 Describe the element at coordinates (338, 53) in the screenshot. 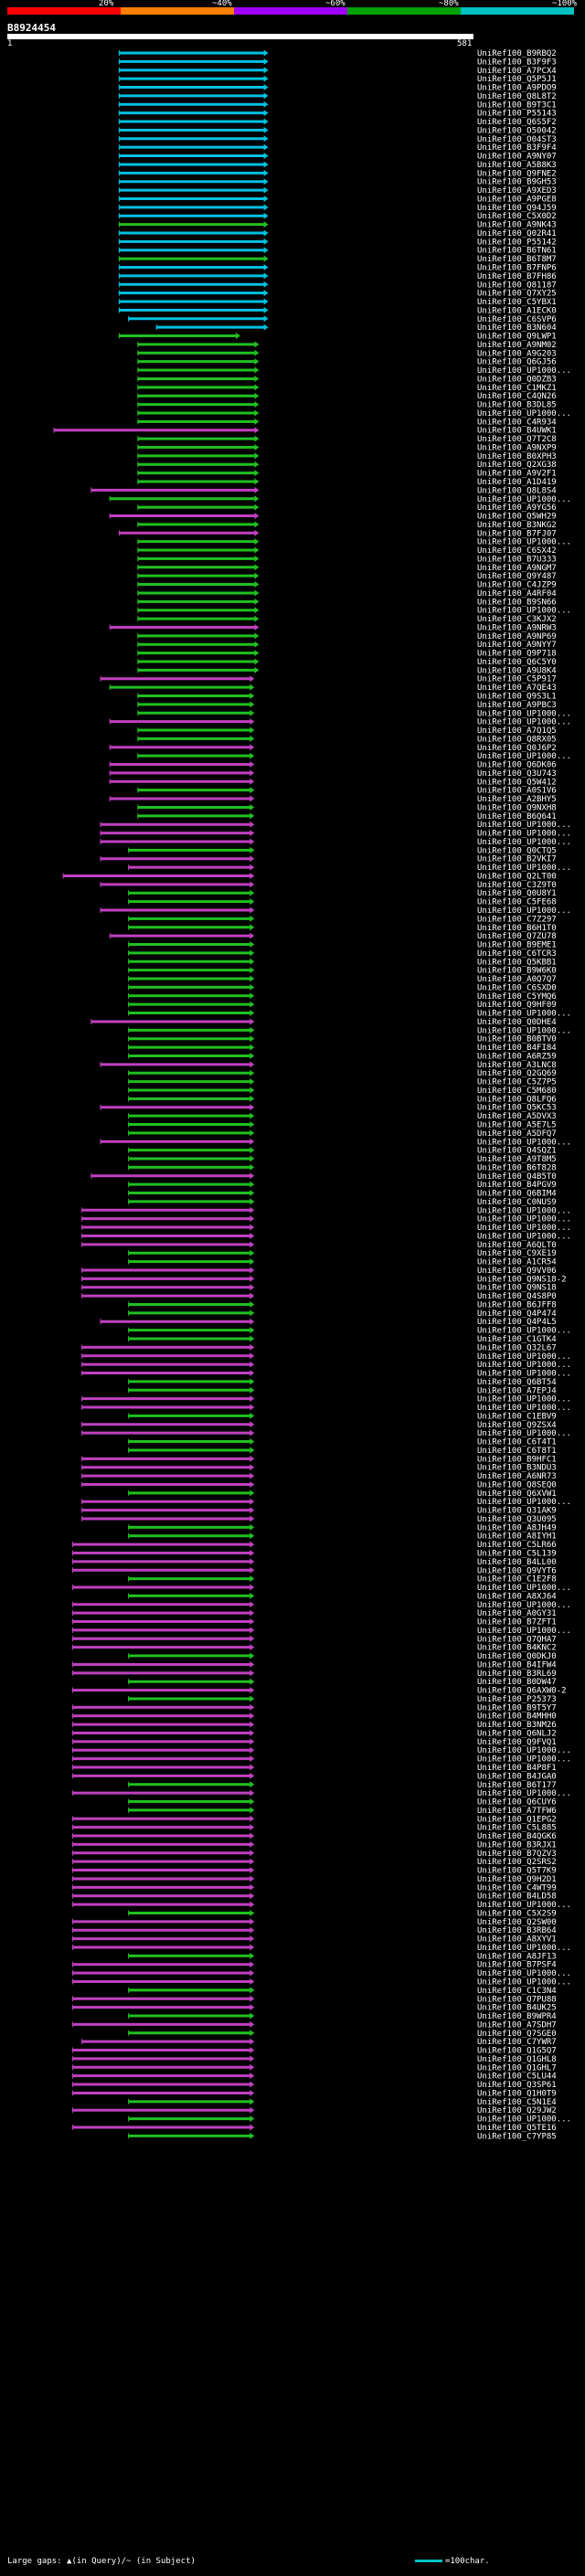

I see `hit-row: UniRef100_B9RBQ2` at that location.